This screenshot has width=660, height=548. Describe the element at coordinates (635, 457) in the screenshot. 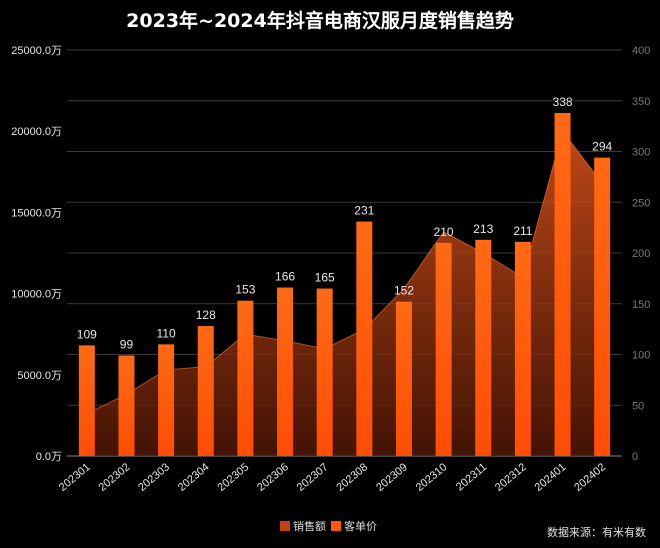

I see `y-right-tick-label: 0` at that location.